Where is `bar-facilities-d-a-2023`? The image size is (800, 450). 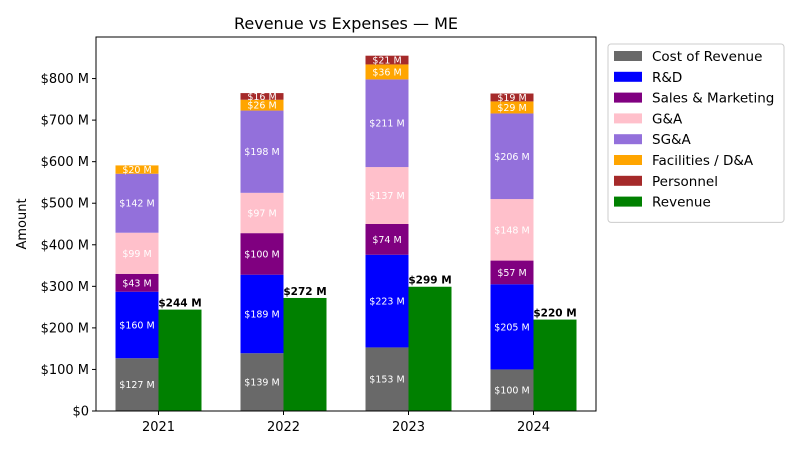 bar-facilities-d-a-2023 is located at coordinates (387, 72).